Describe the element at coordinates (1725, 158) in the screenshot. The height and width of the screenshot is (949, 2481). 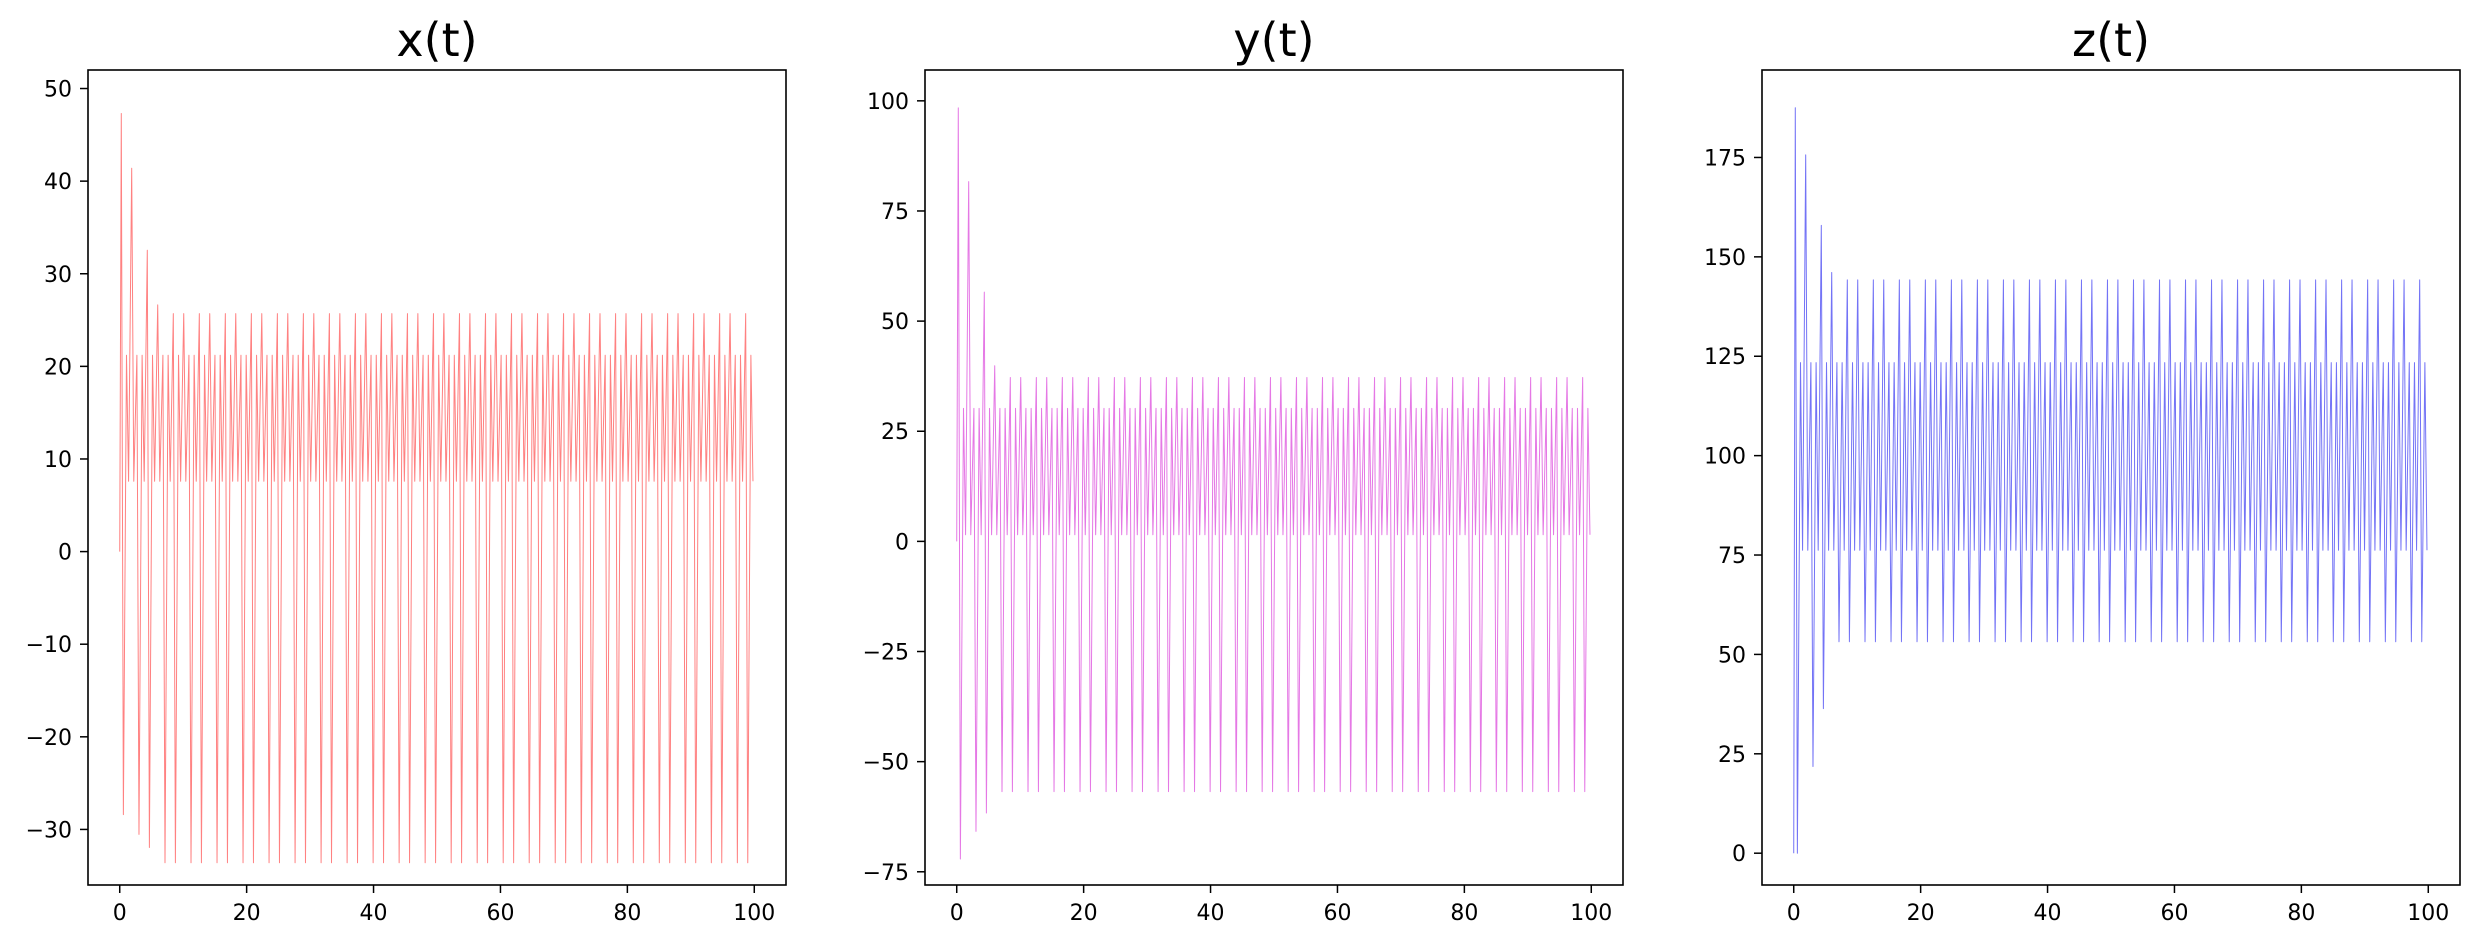
I see `y-tick-label-z-7: 175` at that location.